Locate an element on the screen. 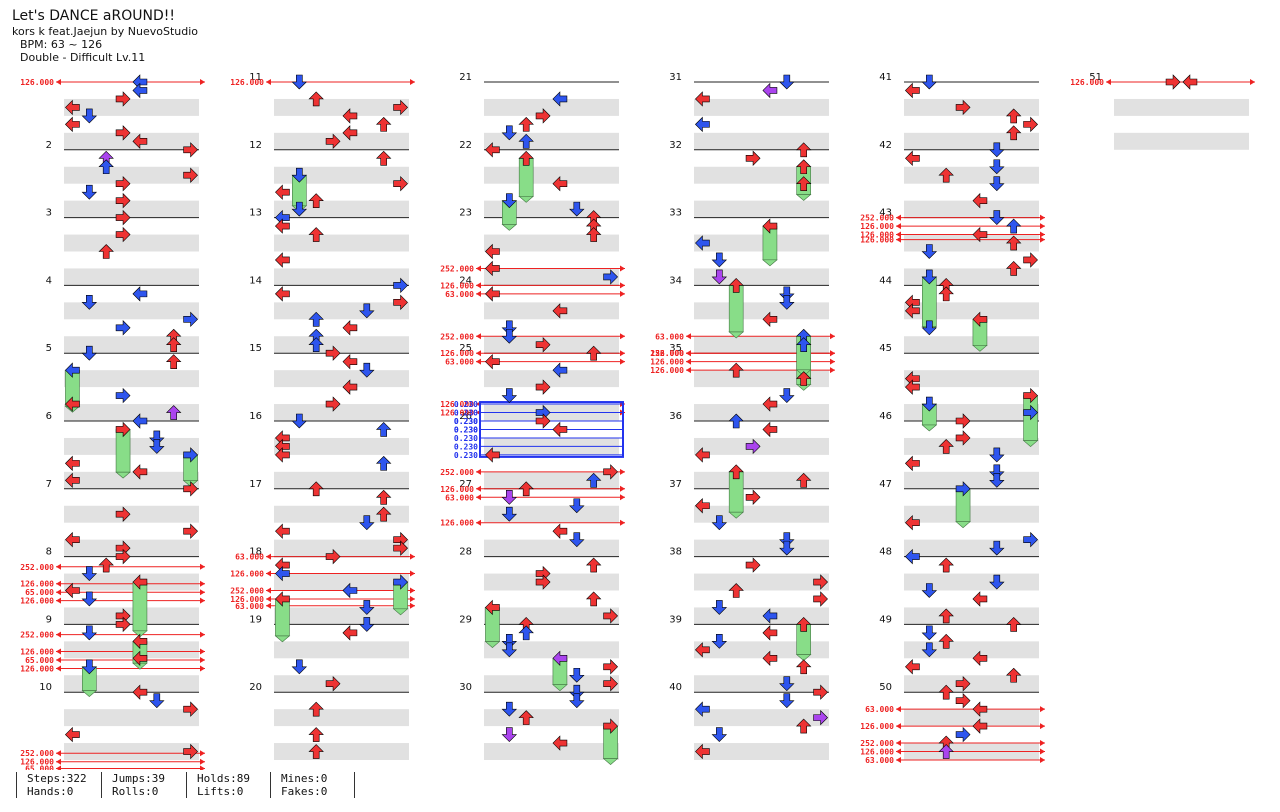 The height and width of the screenshot is (812, 1280). stats-col-jumps: Jumps:39 Rolls:0 is located at coordinates (186, 785).